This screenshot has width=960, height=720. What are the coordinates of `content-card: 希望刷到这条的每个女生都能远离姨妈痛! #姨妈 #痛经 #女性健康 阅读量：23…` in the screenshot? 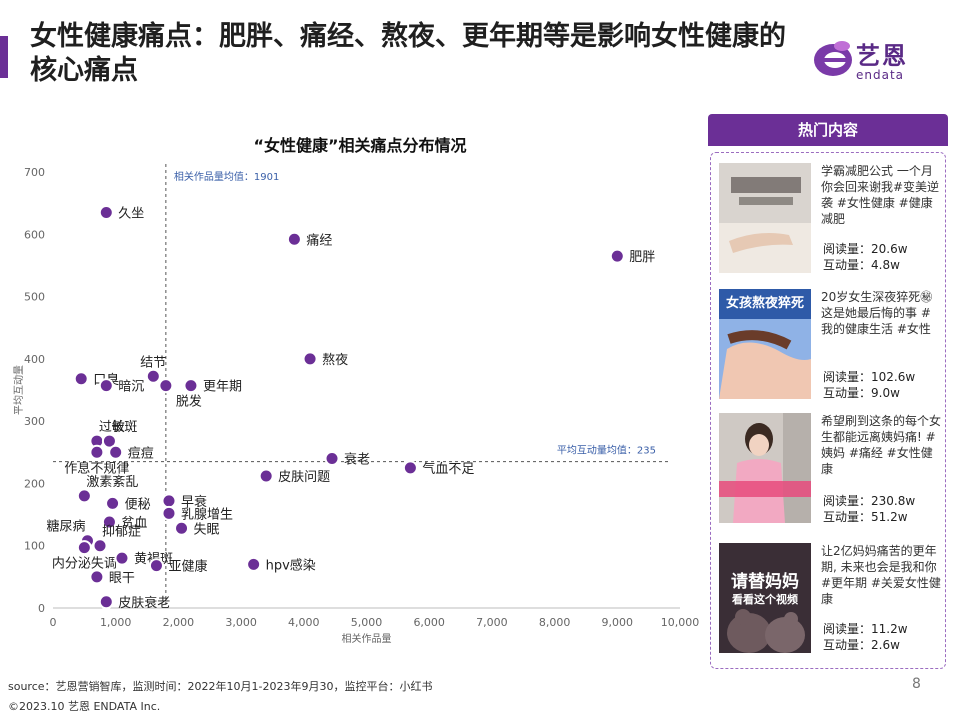 It's located at (831, 470).